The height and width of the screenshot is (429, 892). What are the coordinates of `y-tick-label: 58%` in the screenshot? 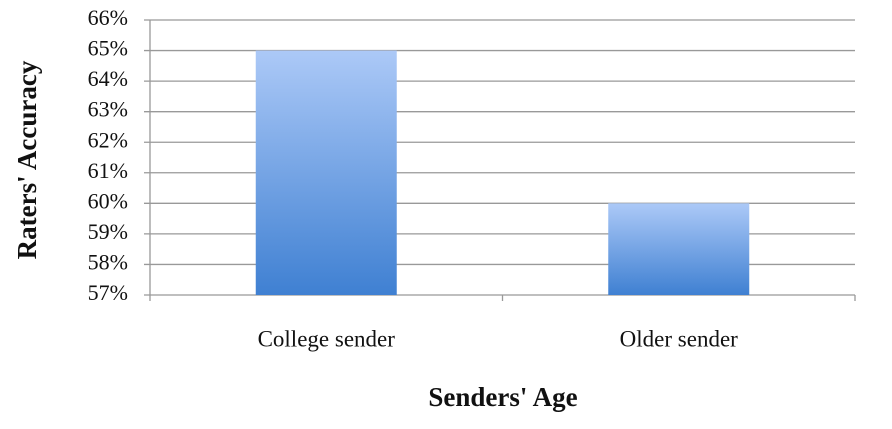 It's located at (108, 261).